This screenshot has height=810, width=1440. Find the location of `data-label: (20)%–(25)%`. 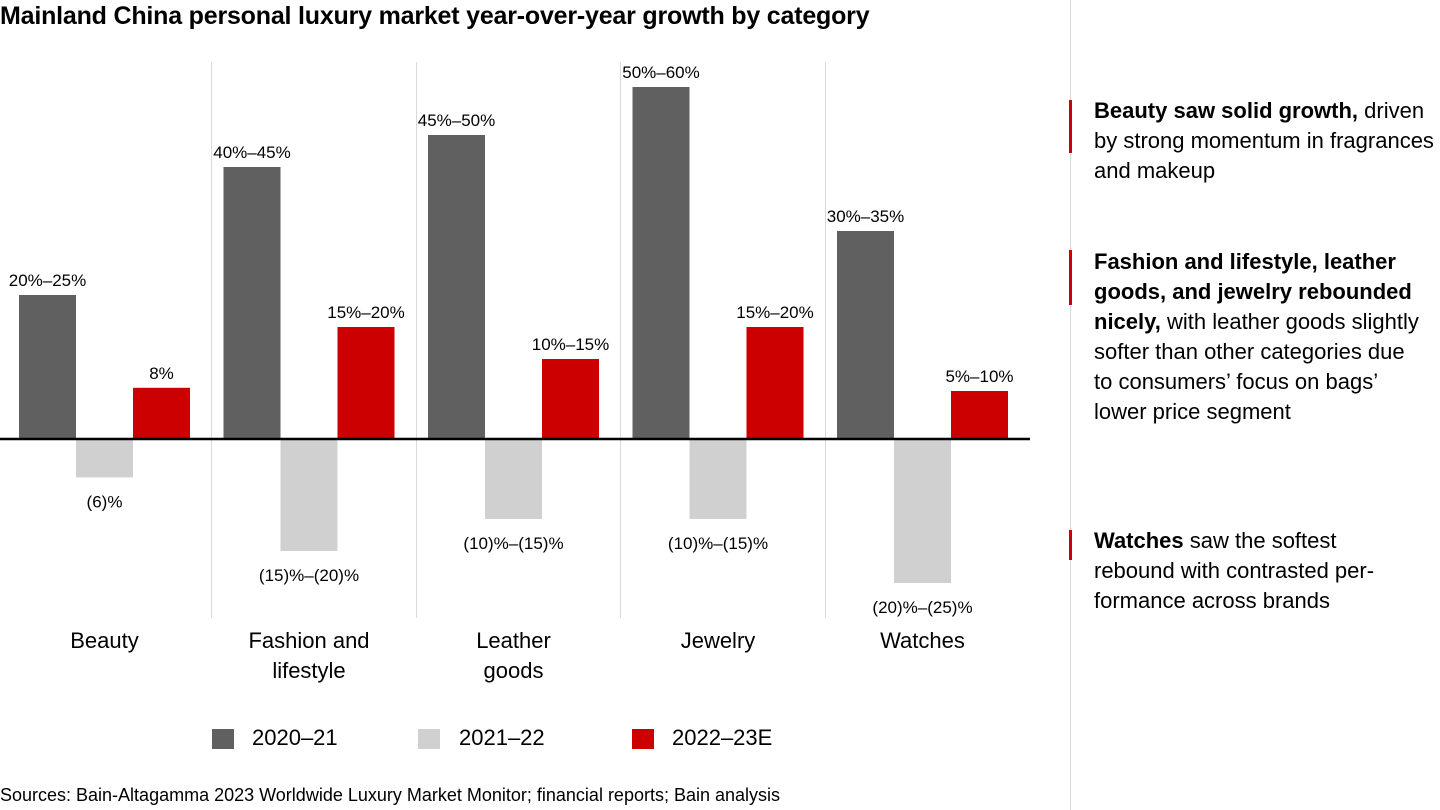

data-label: (20)%–(25)% is located at coordinates (922, 607).